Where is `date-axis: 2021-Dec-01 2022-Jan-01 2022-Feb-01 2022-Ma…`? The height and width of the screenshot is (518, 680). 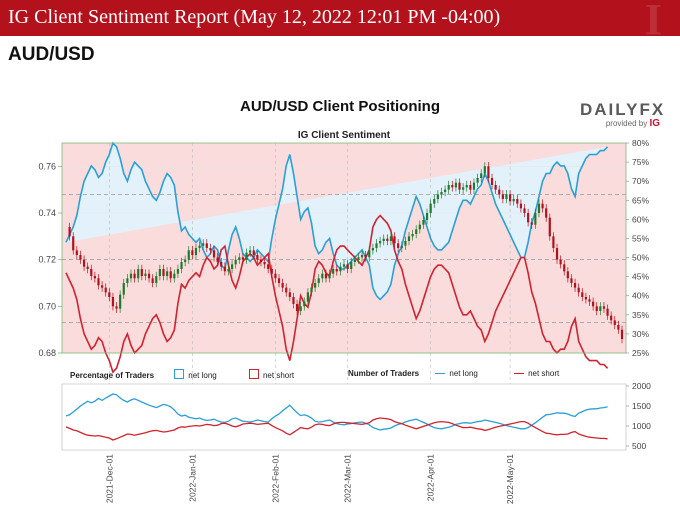
date-axis: 2021-Dec-01 2022-Jan-01 2022-Feb-01 2022-Ma… is located at coordinates (309, 479).